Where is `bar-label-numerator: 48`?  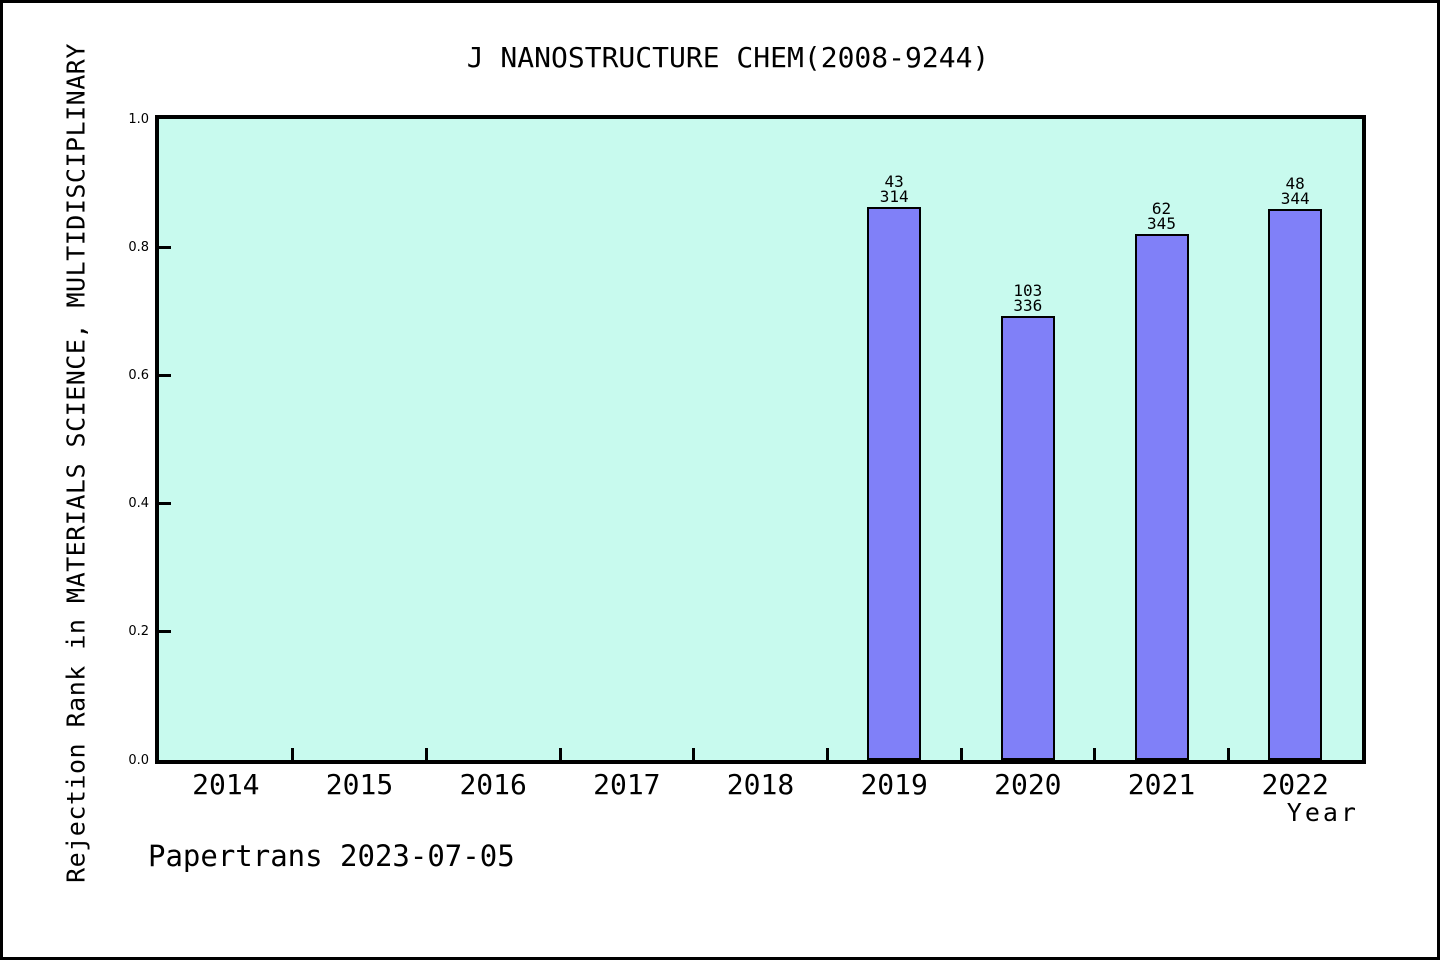
bar-label-numerator: 48 is located at coordinates (1295, 183).